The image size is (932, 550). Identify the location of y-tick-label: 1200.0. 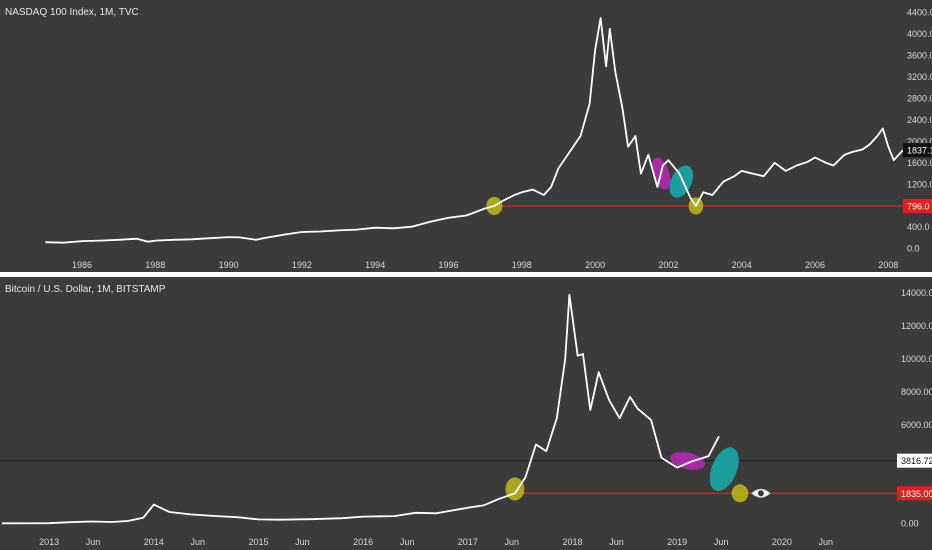
(919, 184).